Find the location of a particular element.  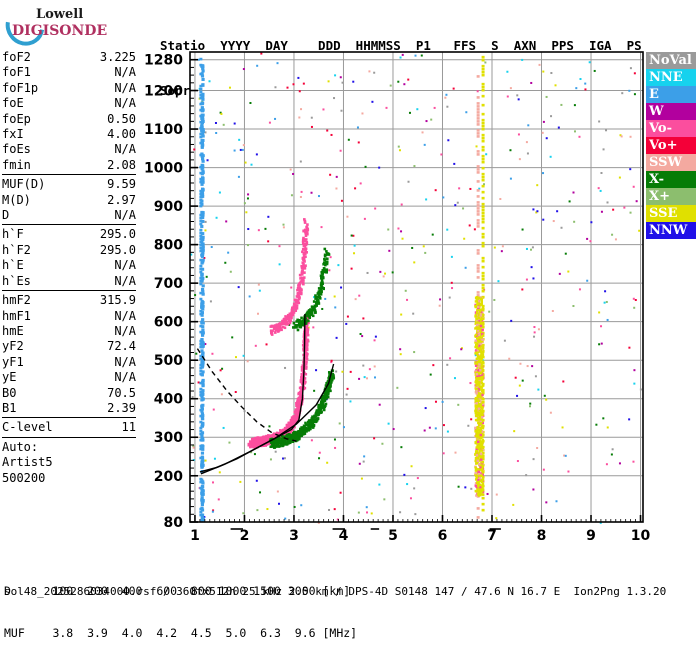

param-key: hmF1 is located at coordinates (16, 315).